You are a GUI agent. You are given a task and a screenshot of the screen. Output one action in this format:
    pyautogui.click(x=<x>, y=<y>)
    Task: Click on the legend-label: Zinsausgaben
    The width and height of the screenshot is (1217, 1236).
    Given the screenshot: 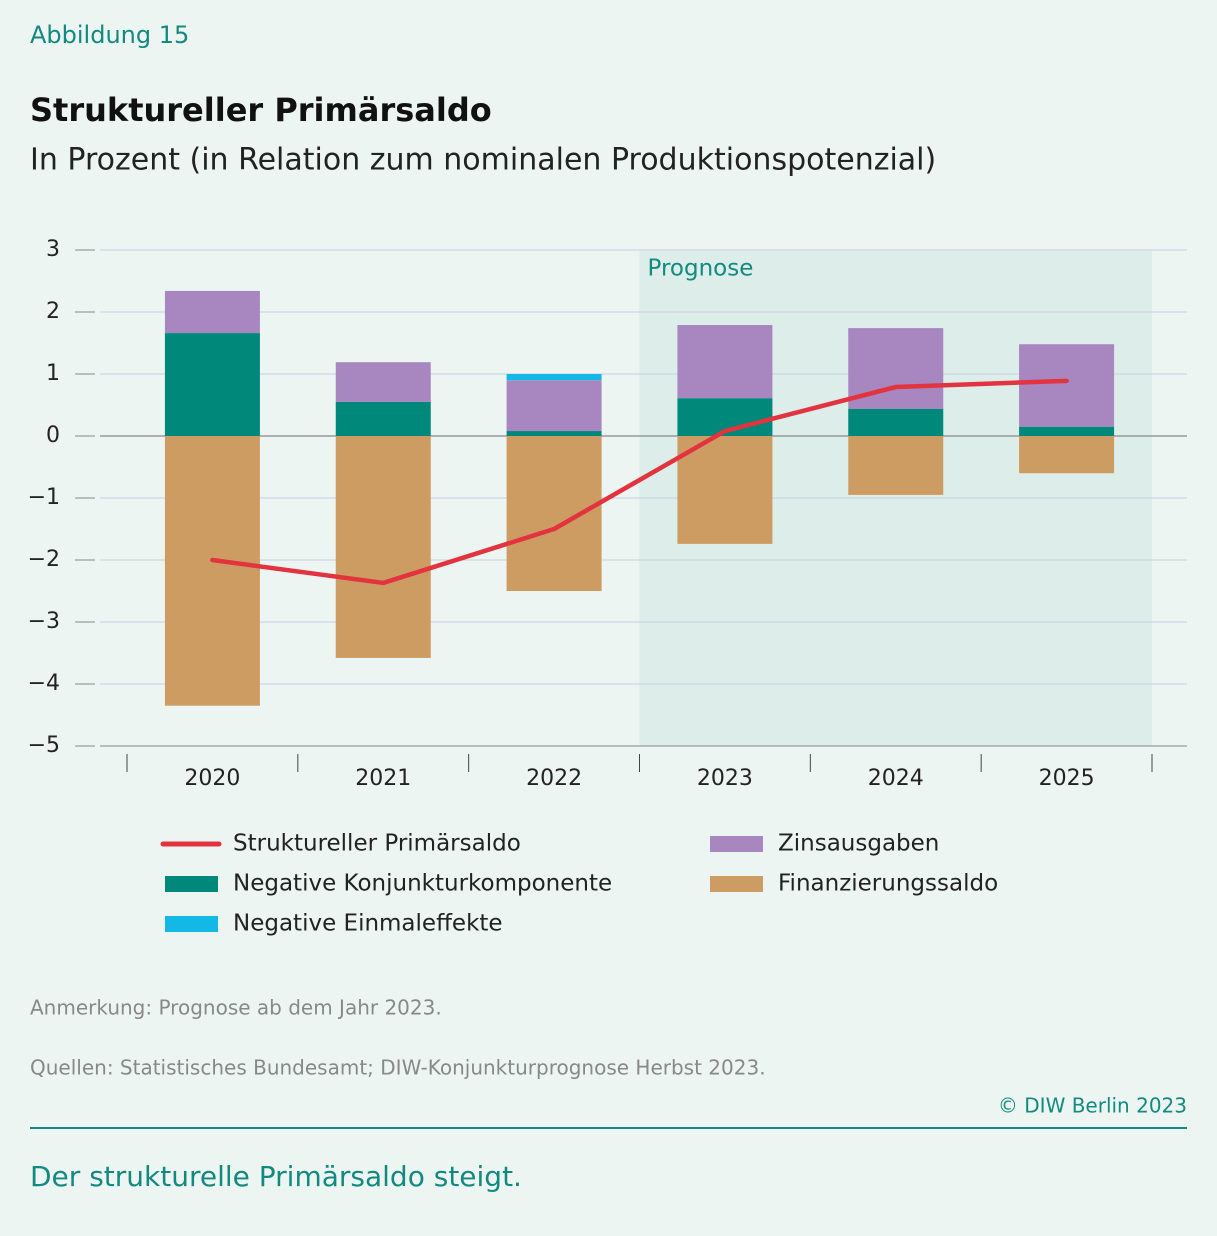 What is the action you would take?
    pyautogui.click(x=858, y=844)
    